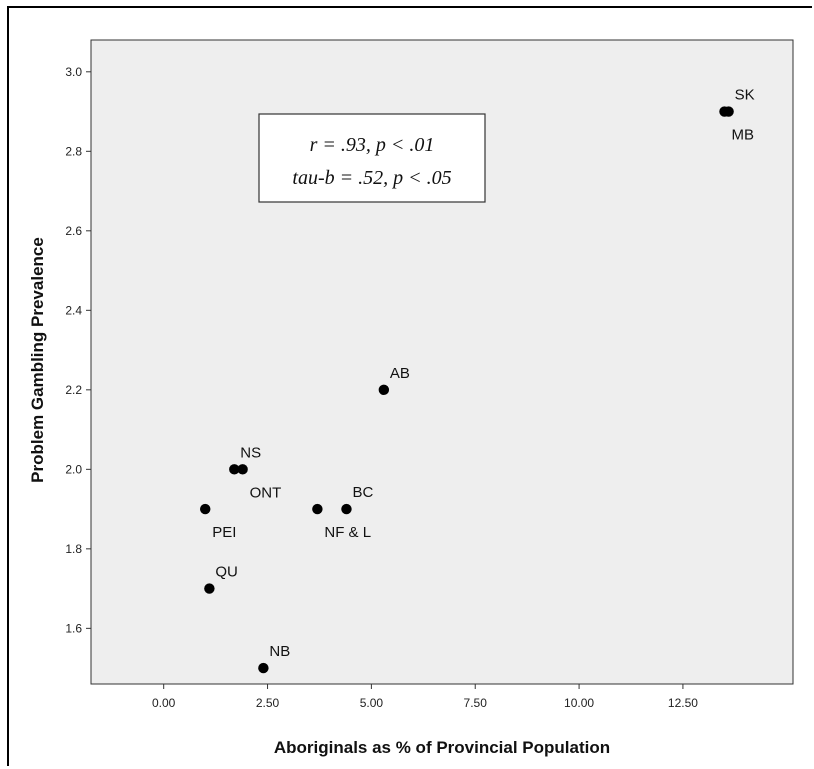 This screenshot has height=769, width=814. What do you see at coordinates (742, 135) in the screenshot?
I see `point-label: MB` at bounding box center [742, 135].